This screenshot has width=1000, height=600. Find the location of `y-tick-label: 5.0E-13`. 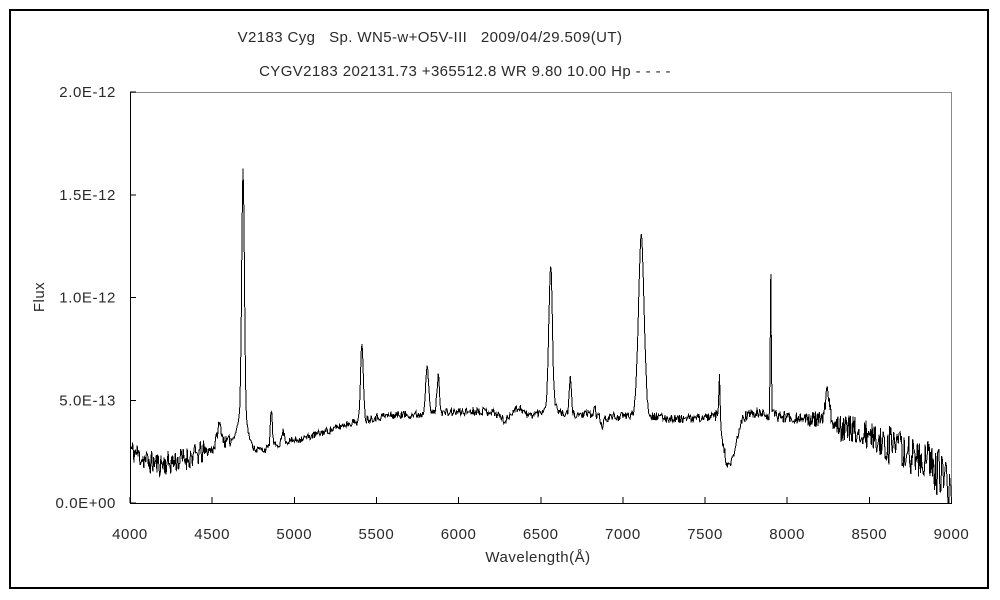

y-tick-label: 5.0E-13 is located at coordinates (87, 400).